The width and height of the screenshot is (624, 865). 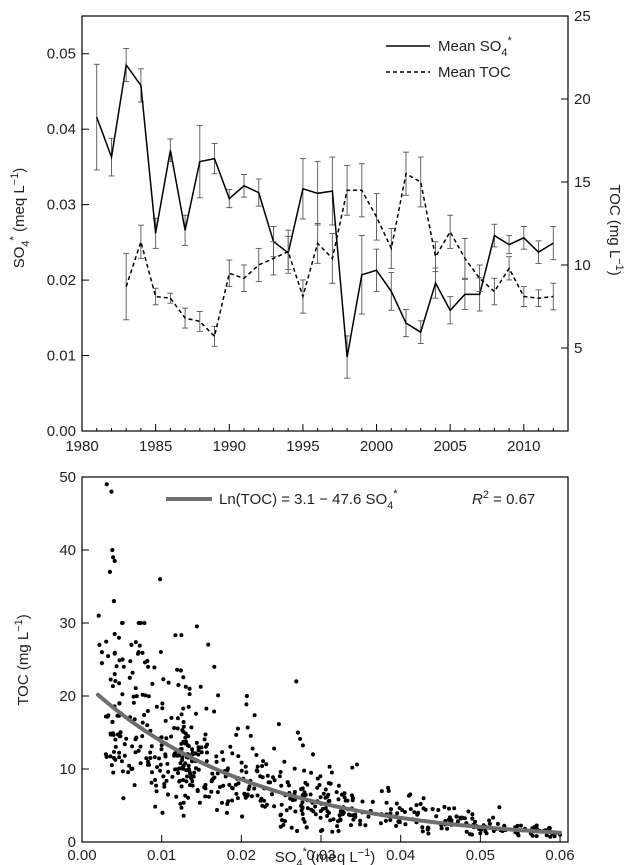 I want to click on top-x-tick-label: 1990, so click(x=229, y=446).